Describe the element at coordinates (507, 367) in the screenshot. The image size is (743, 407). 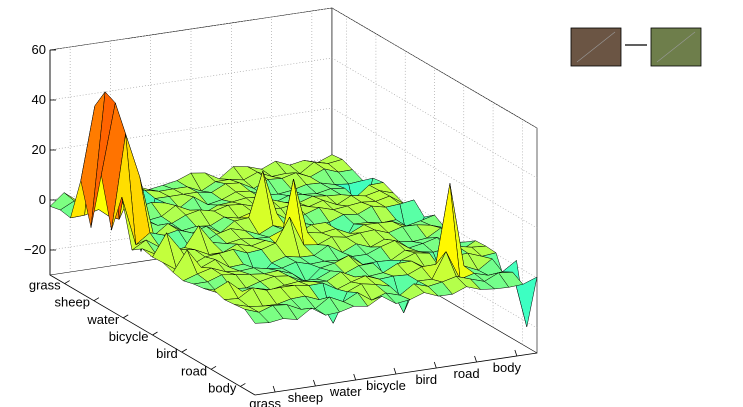
I see `x-tick-label: body` at that location.